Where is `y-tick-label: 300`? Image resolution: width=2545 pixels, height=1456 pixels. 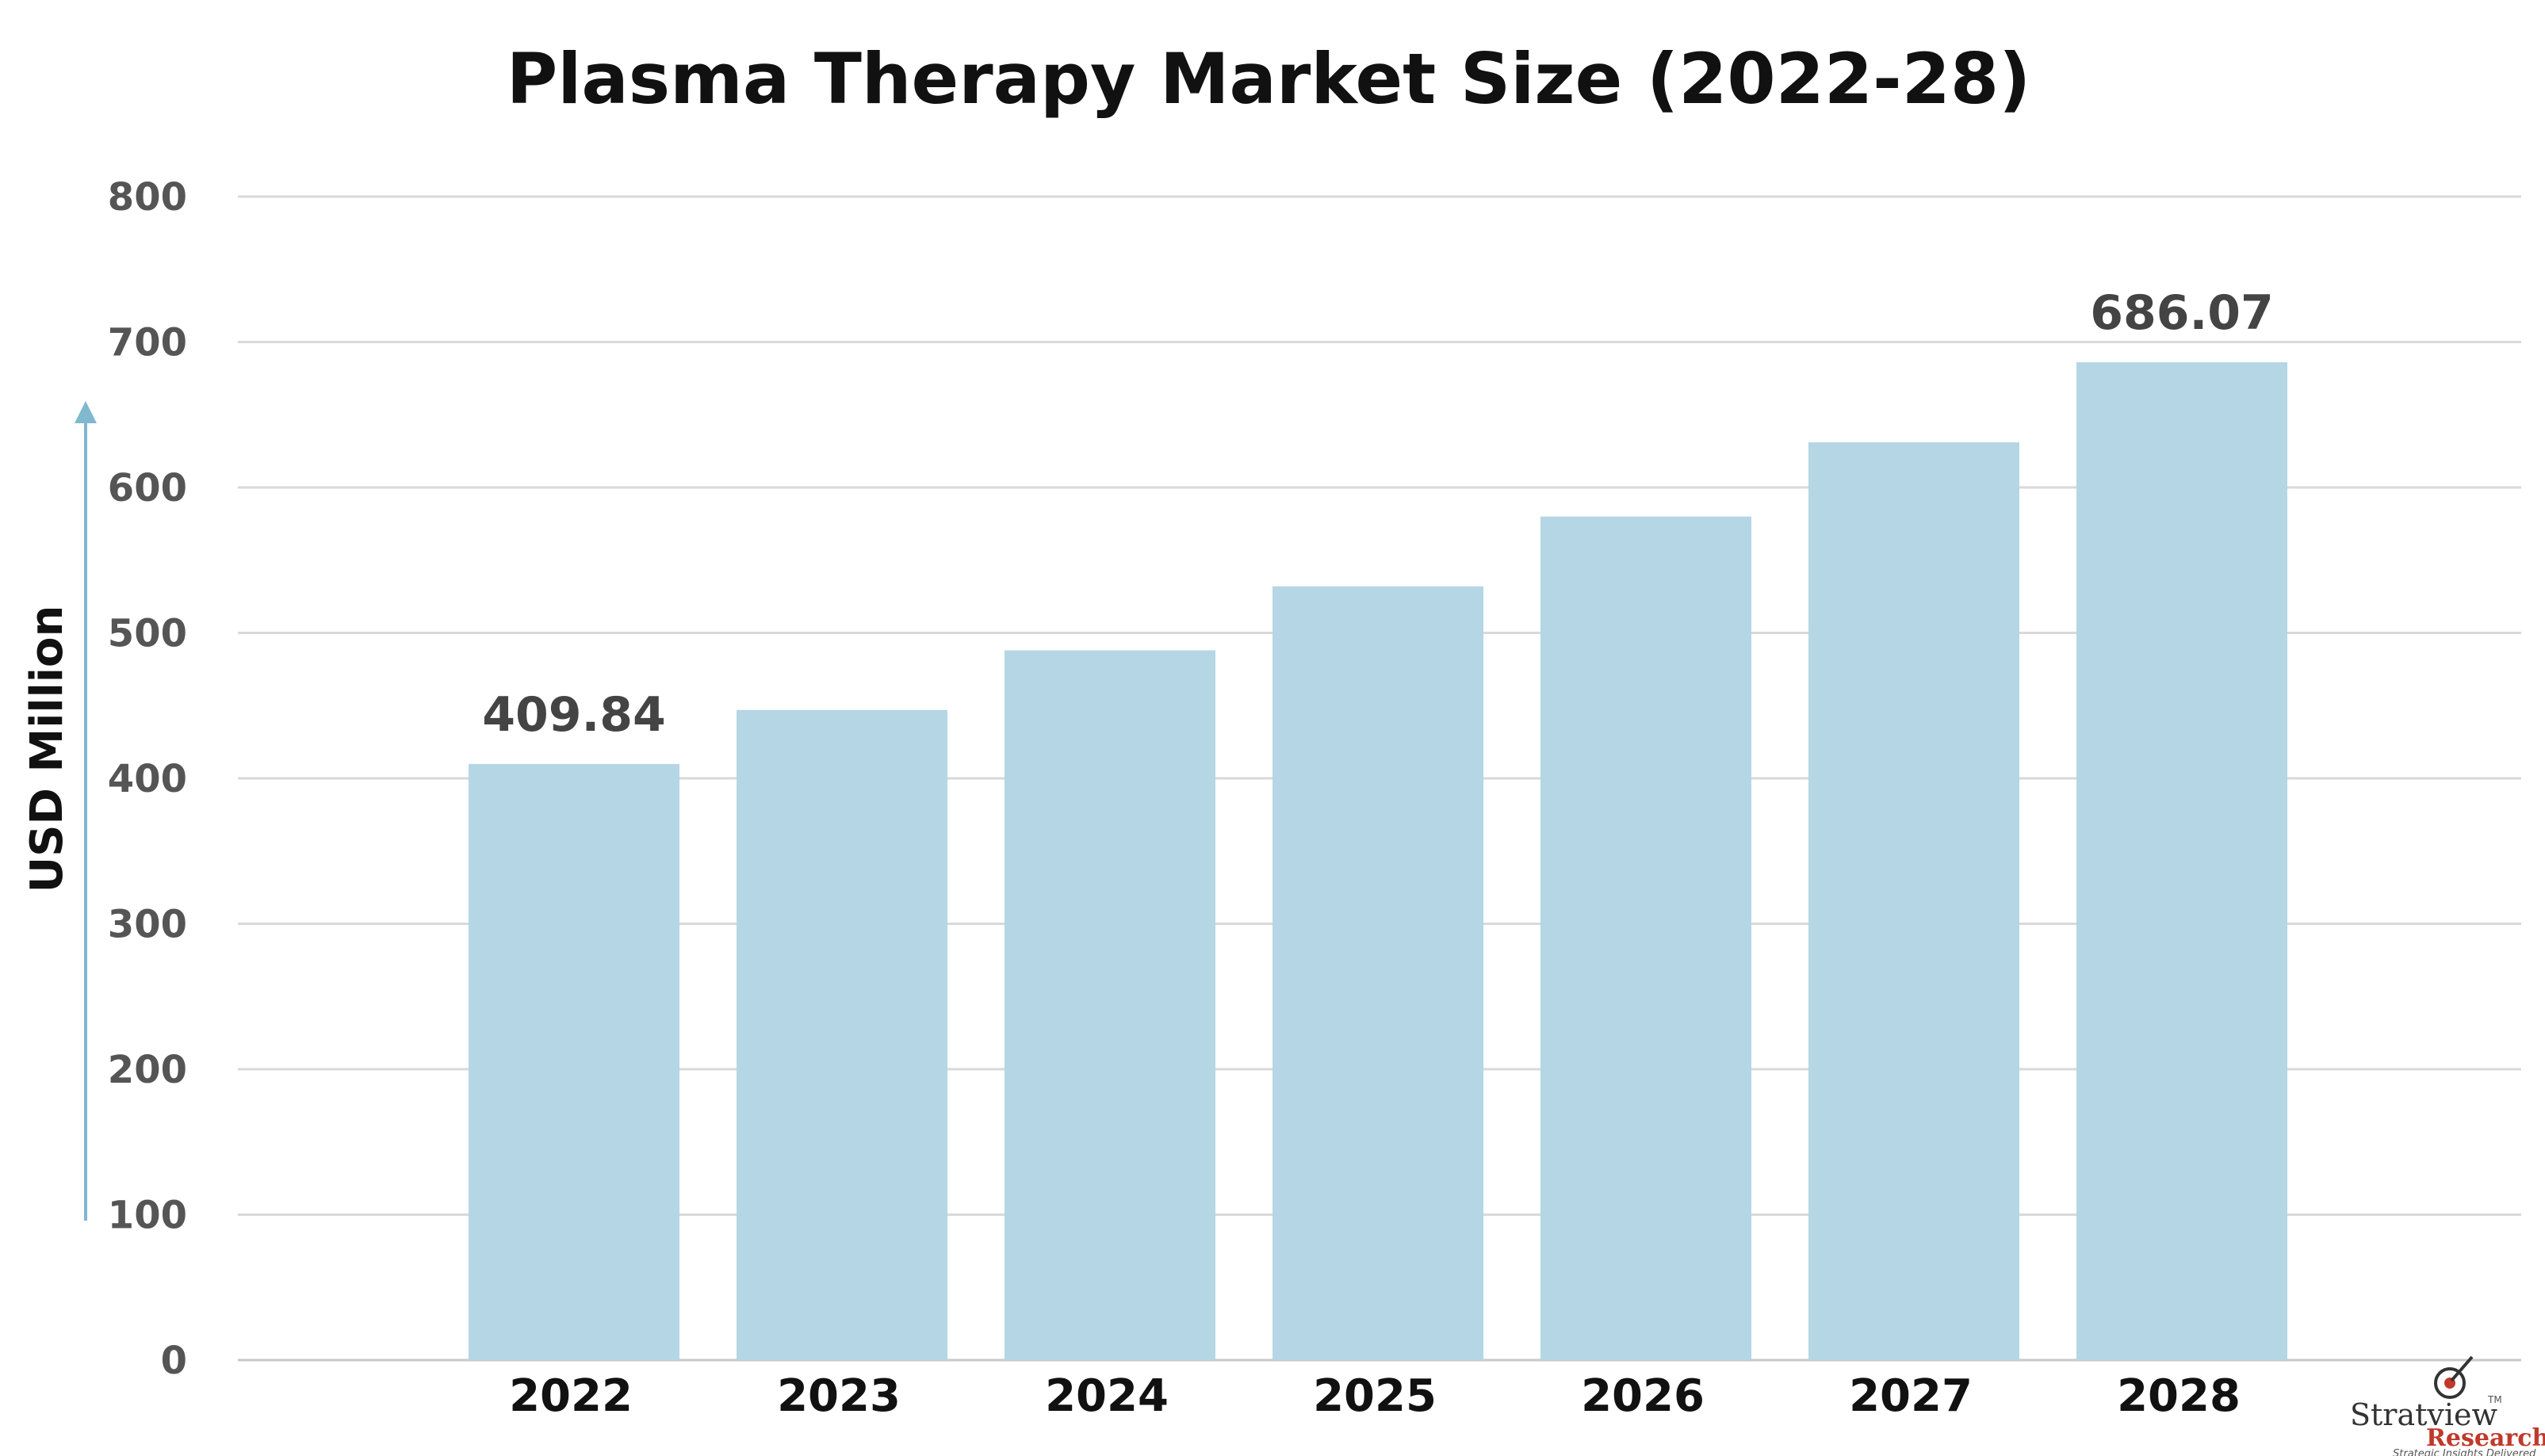 y-tick-label: 300 is located at coordinates (147, 925).